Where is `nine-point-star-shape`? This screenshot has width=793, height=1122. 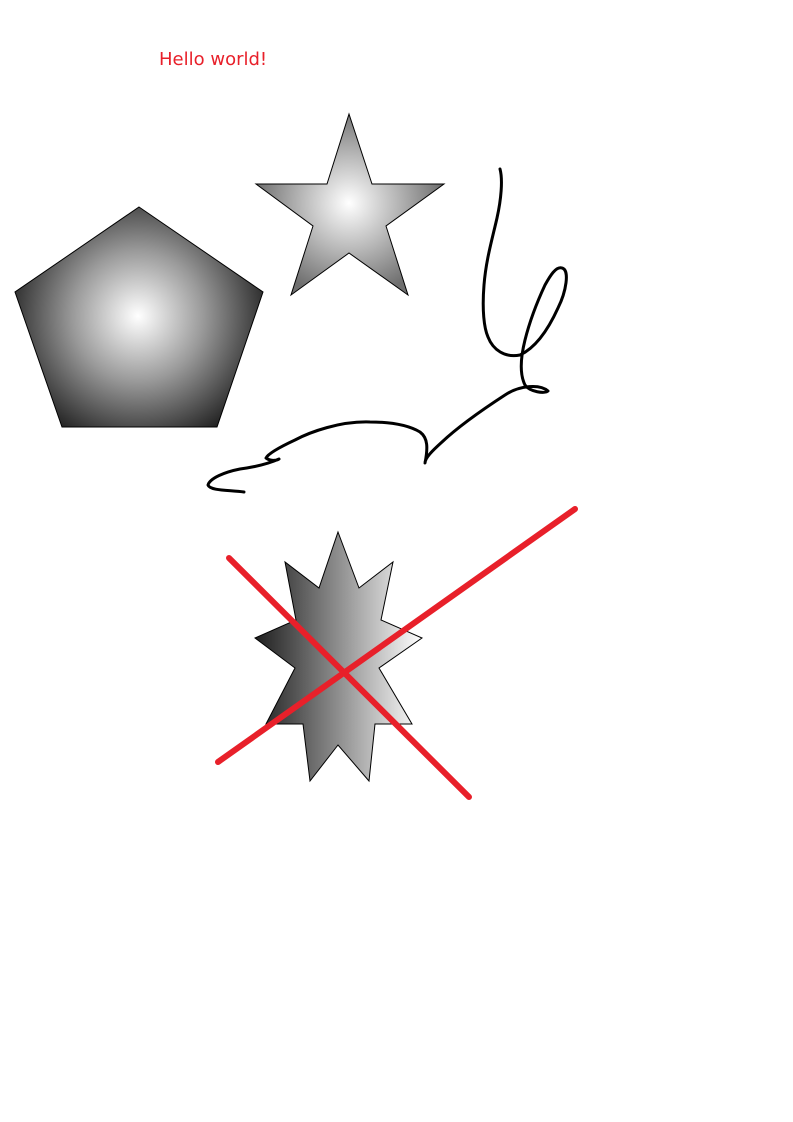
nine-point-star-shape is located at coordinates (339, 656).